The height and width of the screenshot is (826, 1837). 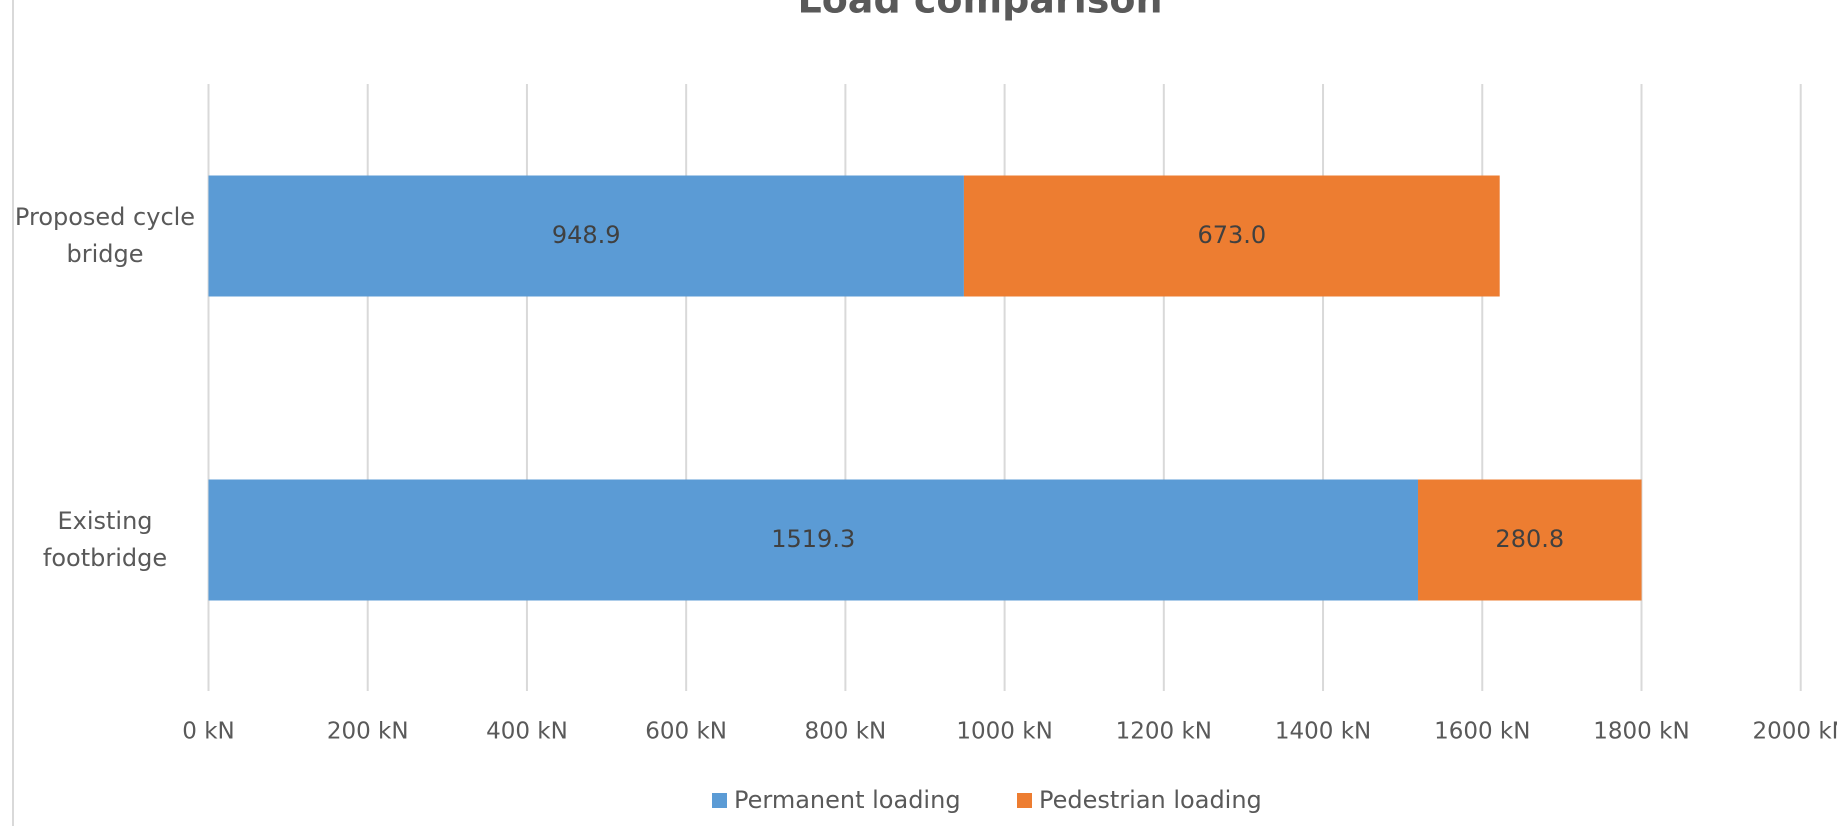 I want to click on x-tick-label: 2000 kN, so click(x=1795, y=732).